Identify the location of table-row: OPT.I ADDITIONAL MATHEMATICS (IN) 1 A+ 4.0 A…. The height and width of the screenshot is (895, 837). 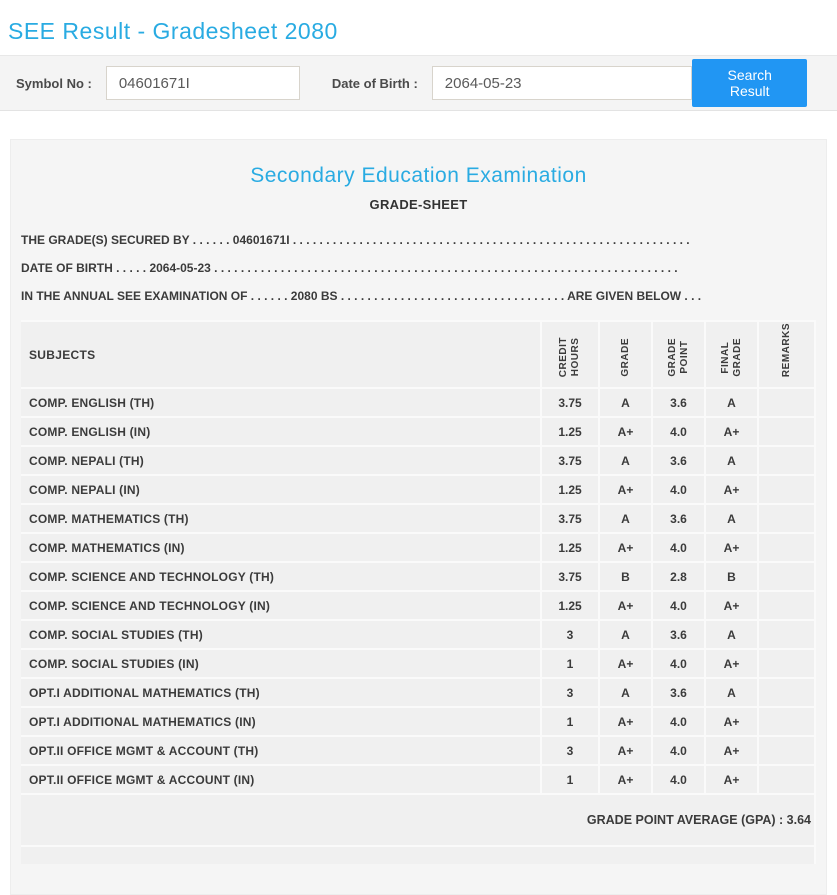
(418, 722).